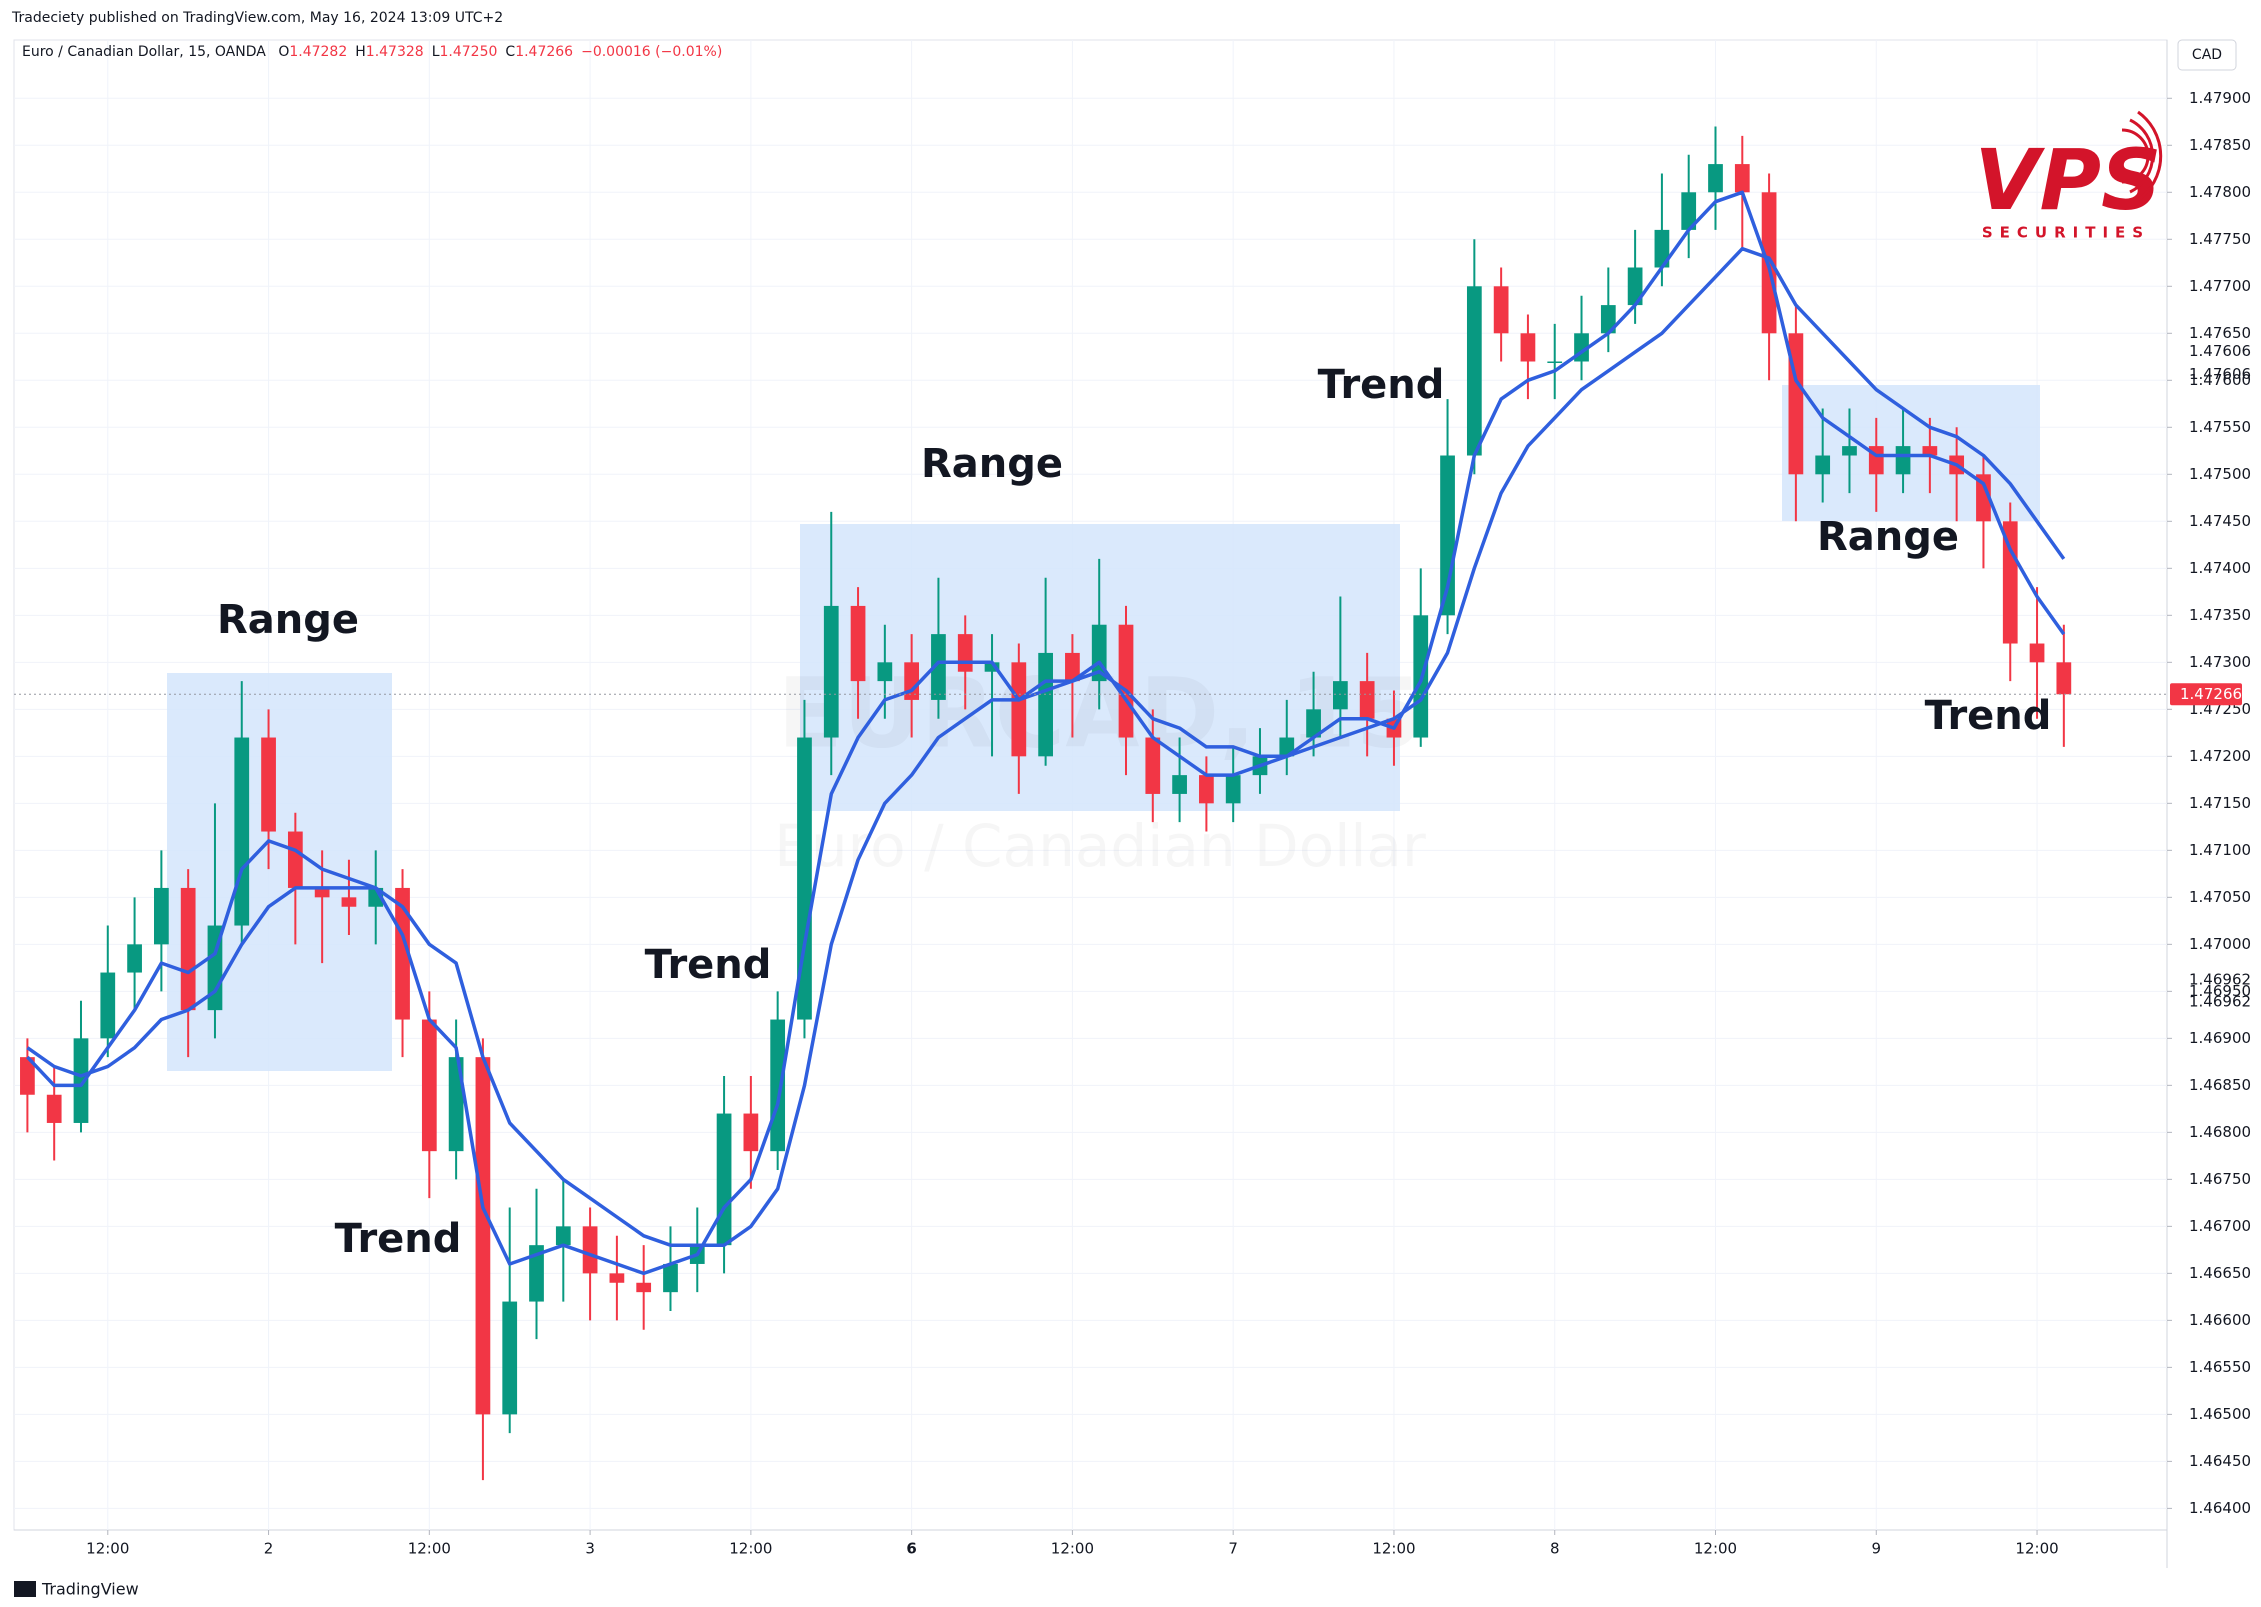 Image resolution: width=2261 pixels, height=1607 pixels. What do you see at coordinates (2220, 145) in the screenshot?
I see `y-tick-label: 1.47850` at bounding box center [2220, 145].